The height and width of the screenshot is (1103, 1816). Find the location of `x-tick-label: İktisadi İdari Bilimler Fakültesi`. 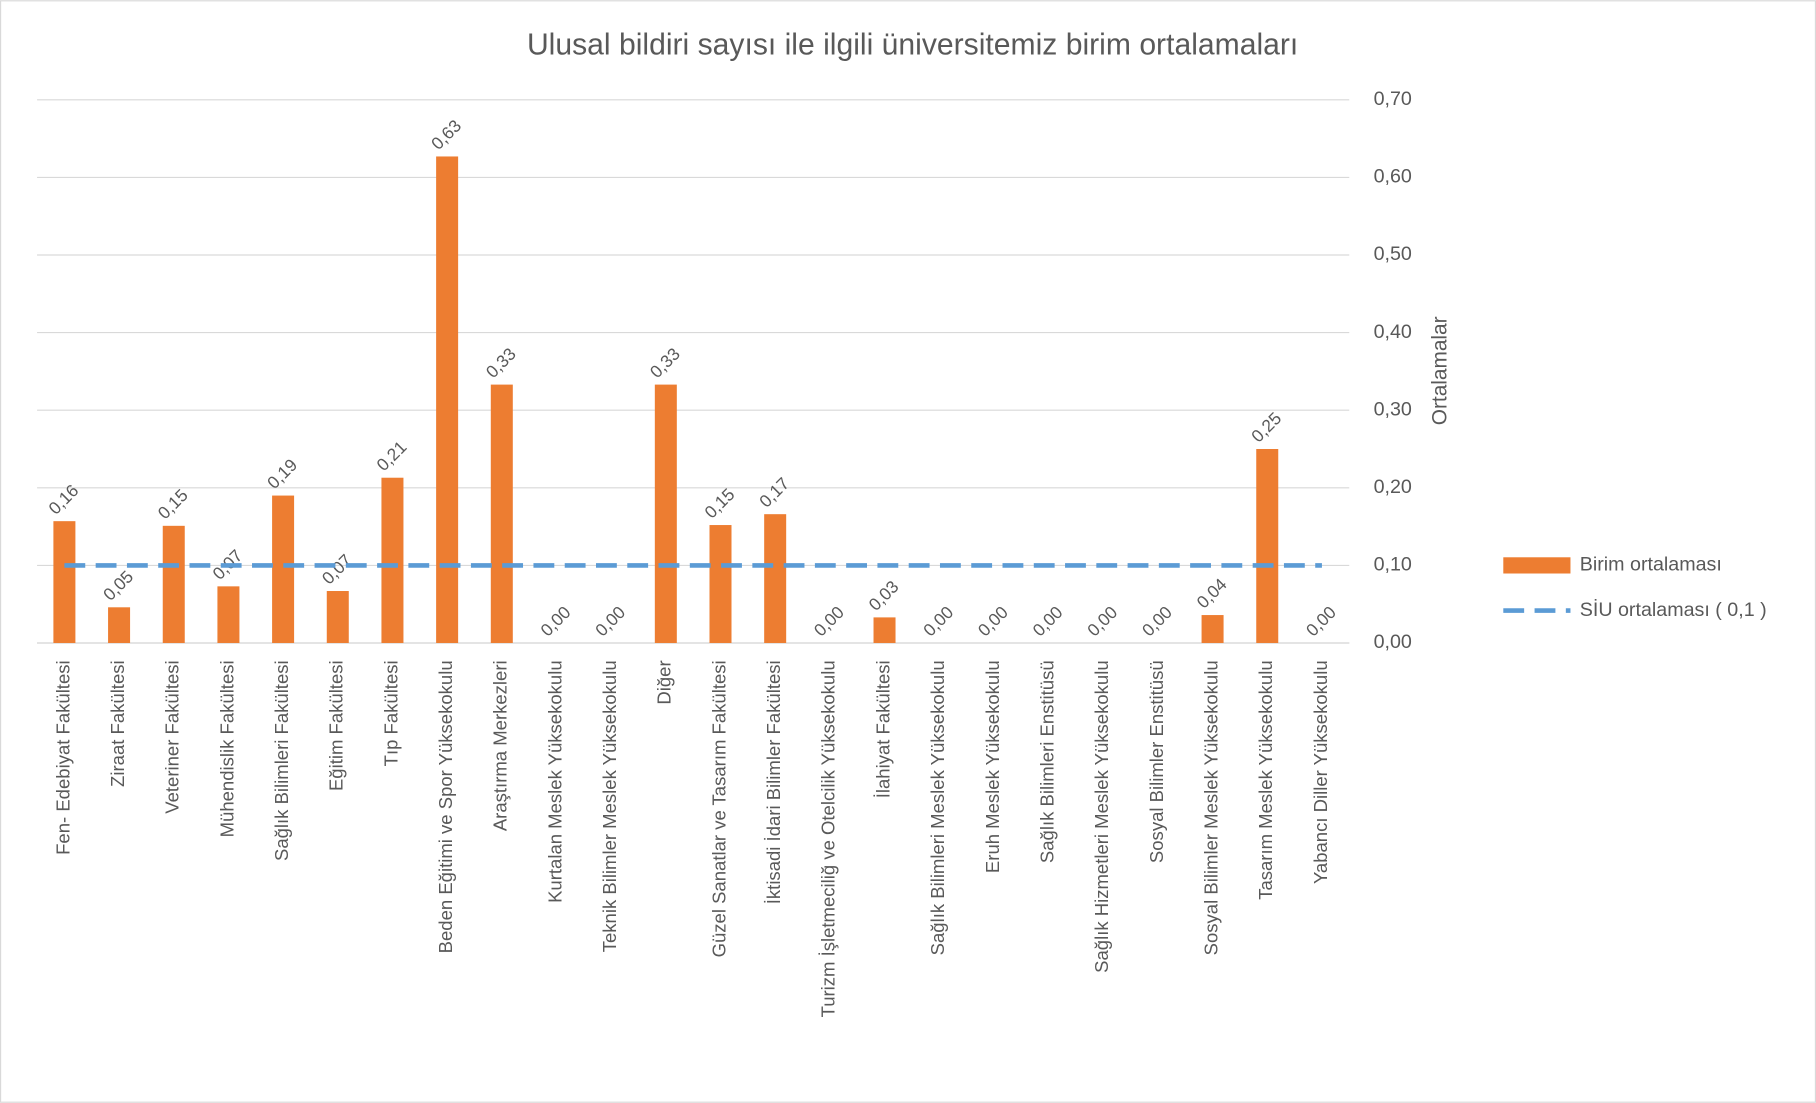

x-tick-label: İktisadi İdari Bilimler Fakültesi is located at coordinates (773, 782).